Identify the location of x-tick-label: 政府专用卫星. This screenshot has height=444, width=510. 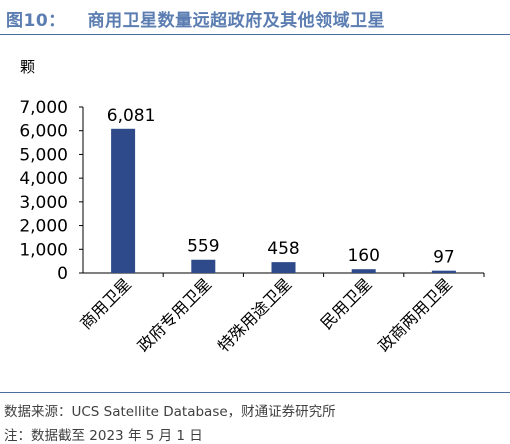
(174, 314).